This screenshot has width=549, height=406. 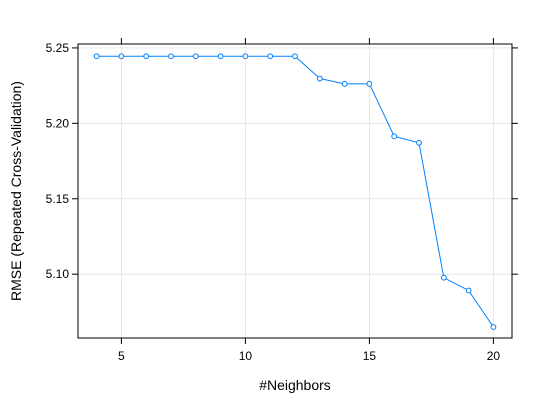 What do you see at coordinates (246, 356) in the screenshot?
I see `x-tick-label: 10` at bounding box center [246, 356].